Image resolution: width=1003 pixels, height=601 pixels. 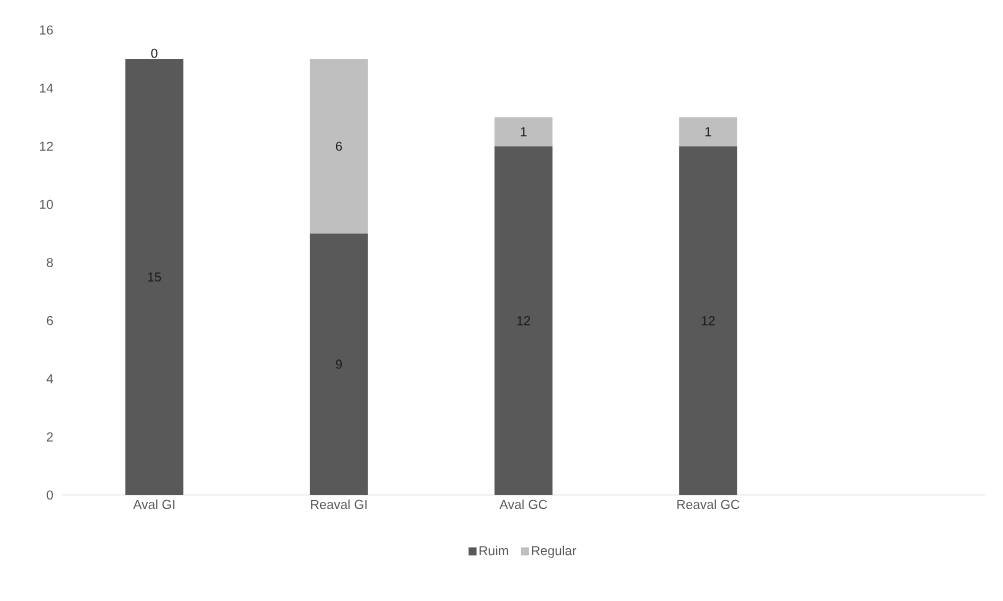 I want to click on y-tick-label: 10, so click(x=46, y=204).